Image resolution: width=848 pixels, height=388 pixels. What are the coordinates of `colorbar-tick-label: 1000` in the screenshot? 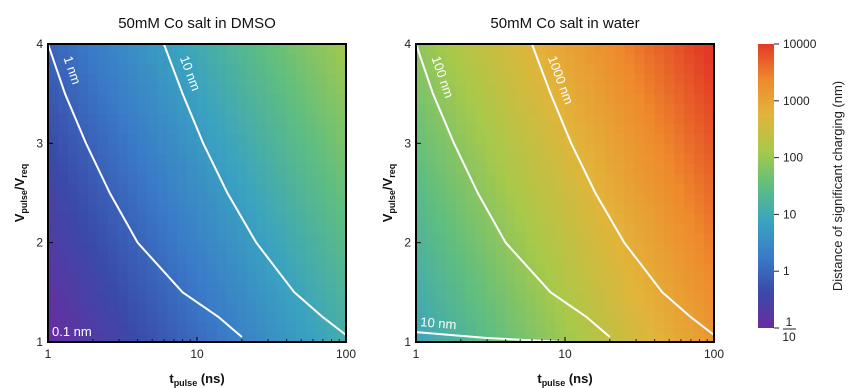 It's located at (796, 101).